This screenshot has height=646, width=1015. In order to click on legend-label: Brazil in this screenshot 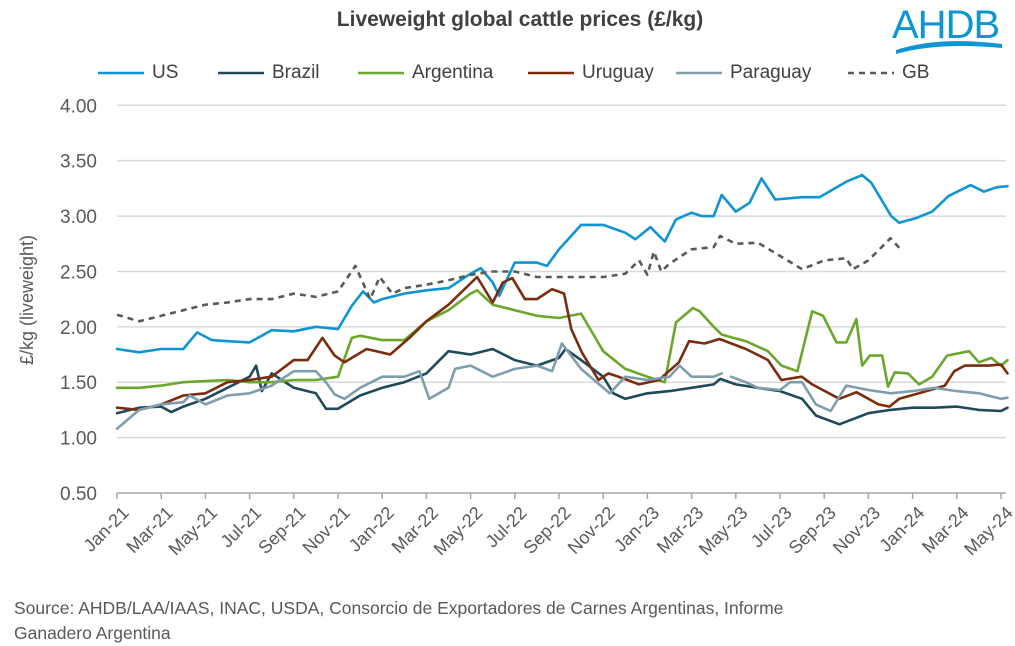, I will do `click(296, 72)`.